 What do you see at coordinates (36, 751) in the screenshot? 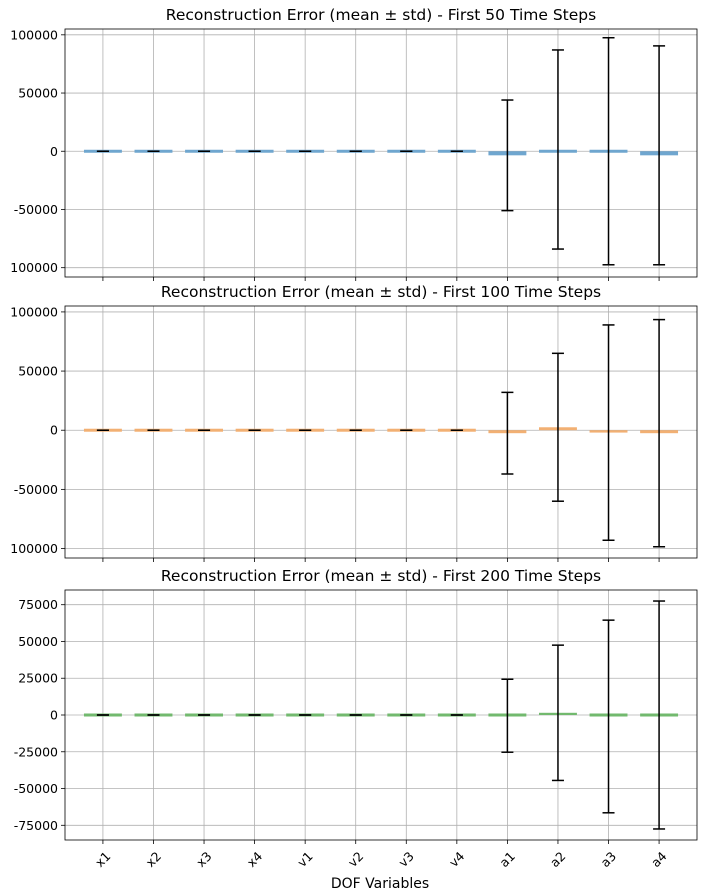
I see `y-tick-label: -25000` at bounding box center [36, 751].